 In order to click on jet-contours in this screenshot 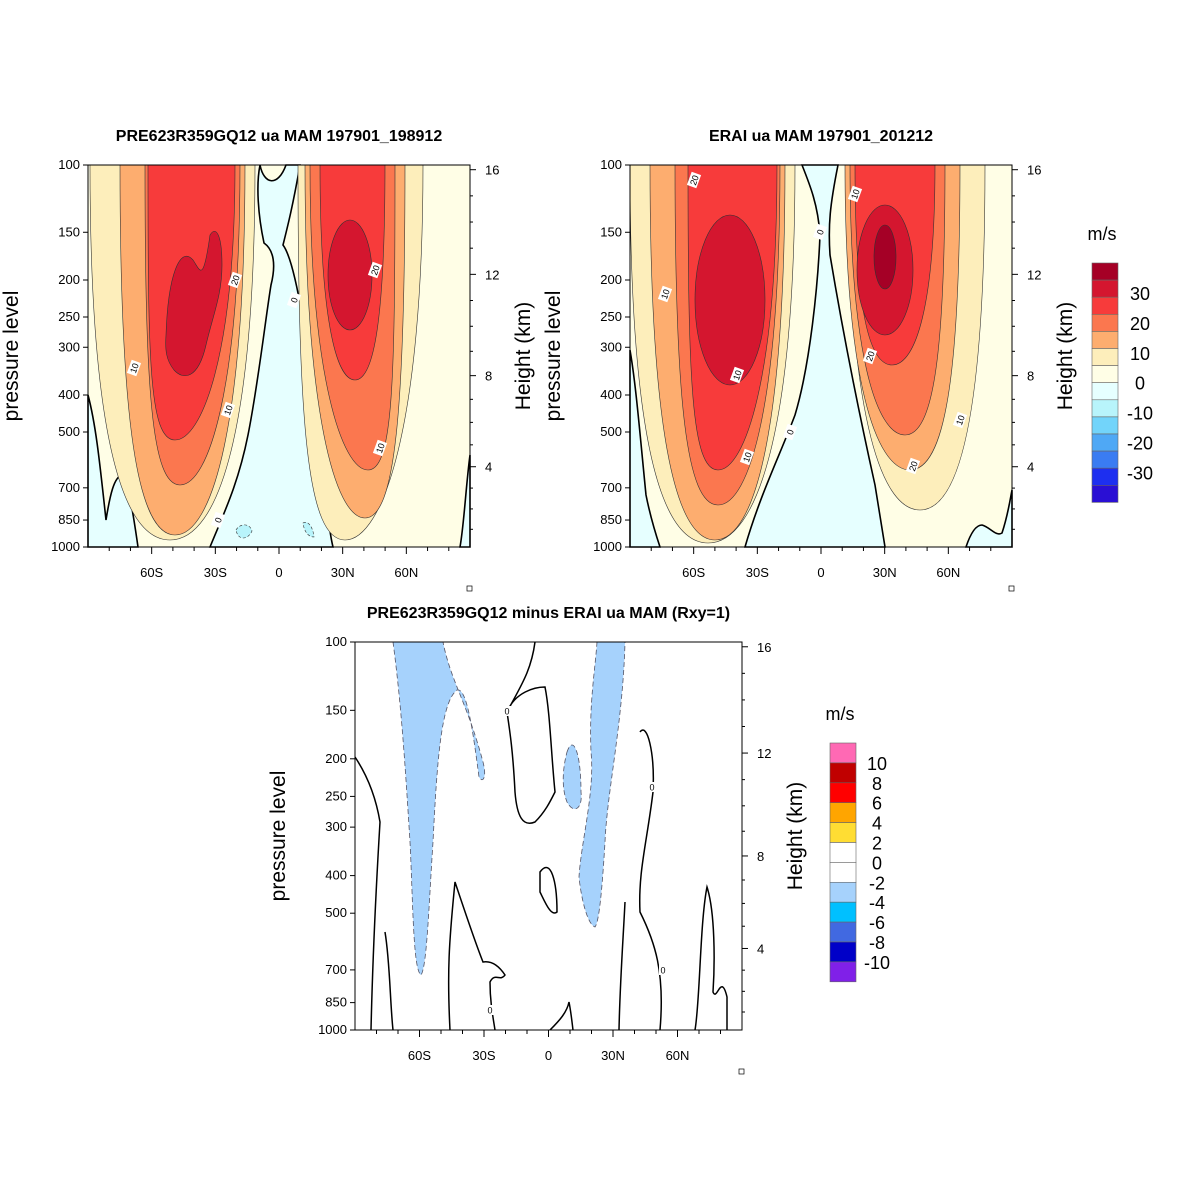, I will do `click(807, 354)`.